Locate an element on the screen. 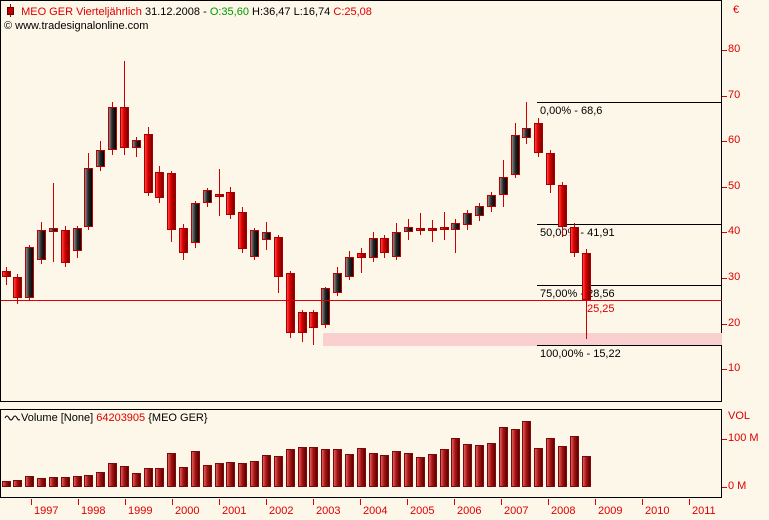 The width and height of the screenshot is (769, 520). volume-bar-1998Q1 is located at coordinates (77, 481).